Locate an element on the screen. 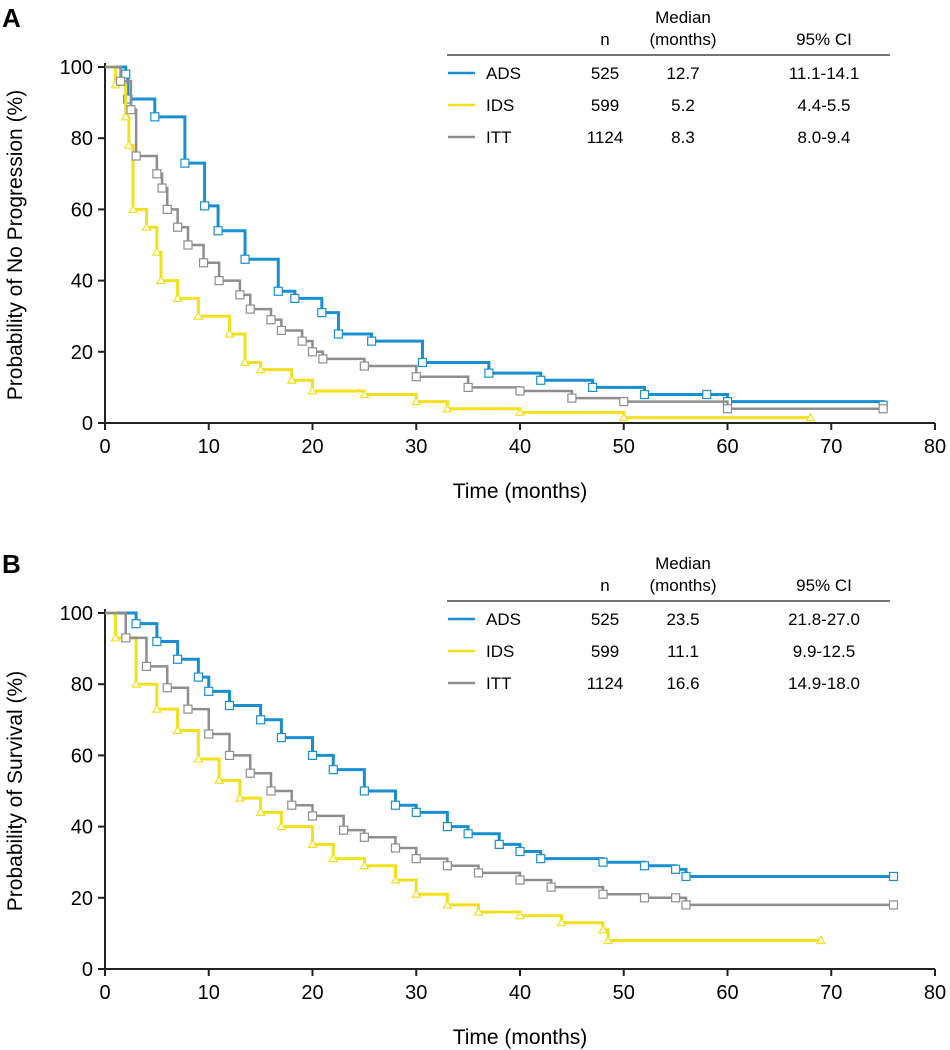  legend-median: 5.2 is located at coordinates (683, 105).